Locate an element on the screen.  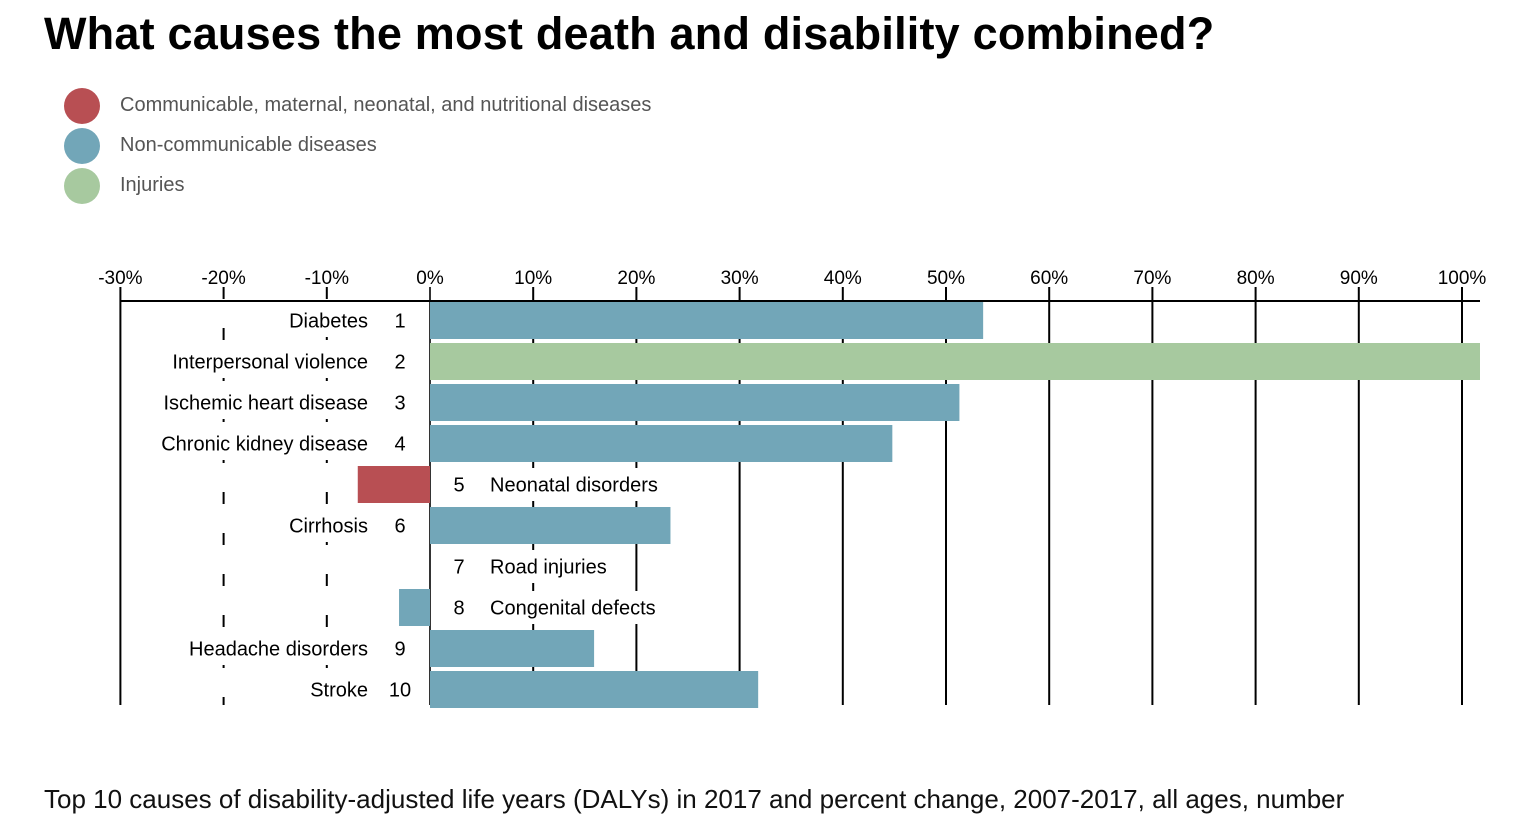
rank-label: 8 is located at coordinates (458, 609).